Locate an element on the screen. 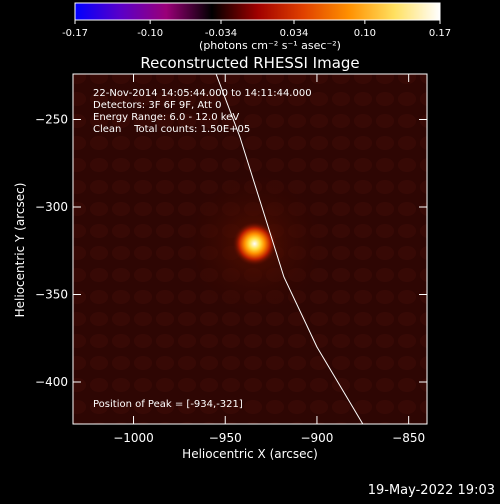 The width and height of the screenshot is (500, 504). annotation-total-counts: Clean Total counts: 1.50E+05 is located at coordinates (171, 129).